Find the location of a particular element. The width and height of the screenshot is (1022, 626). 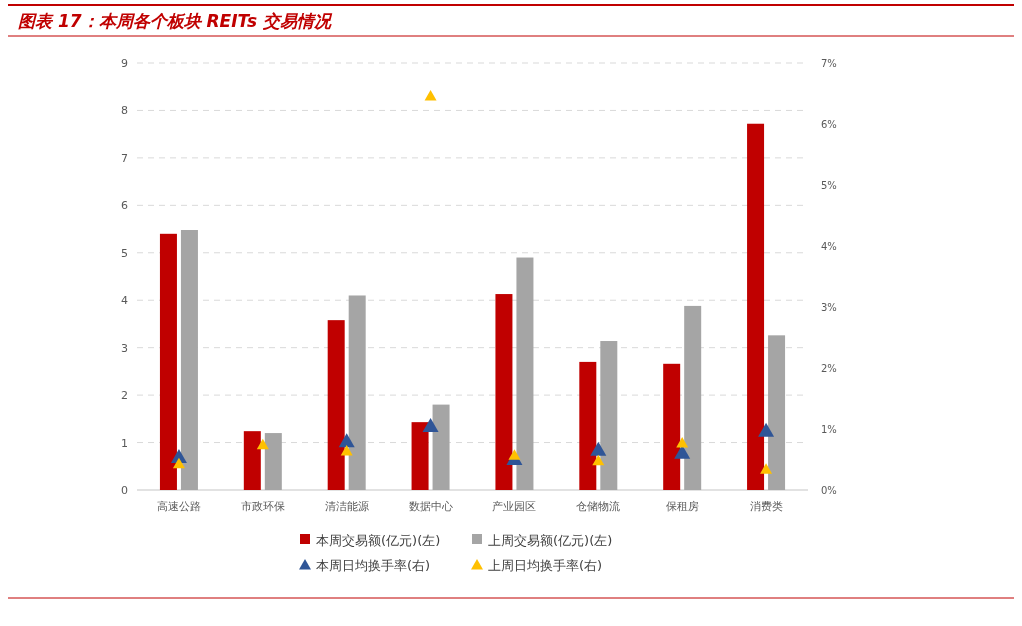

x-tick-label: 保租房 is located at coordinates (682, 506).